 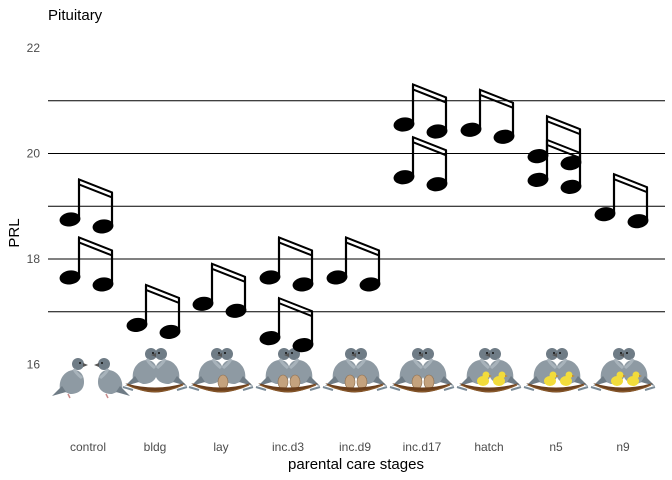 What do you see at coordinates (220, 447) in the screenshot?
I see `x-tick-label: lay` at bounding box center [220, 447].